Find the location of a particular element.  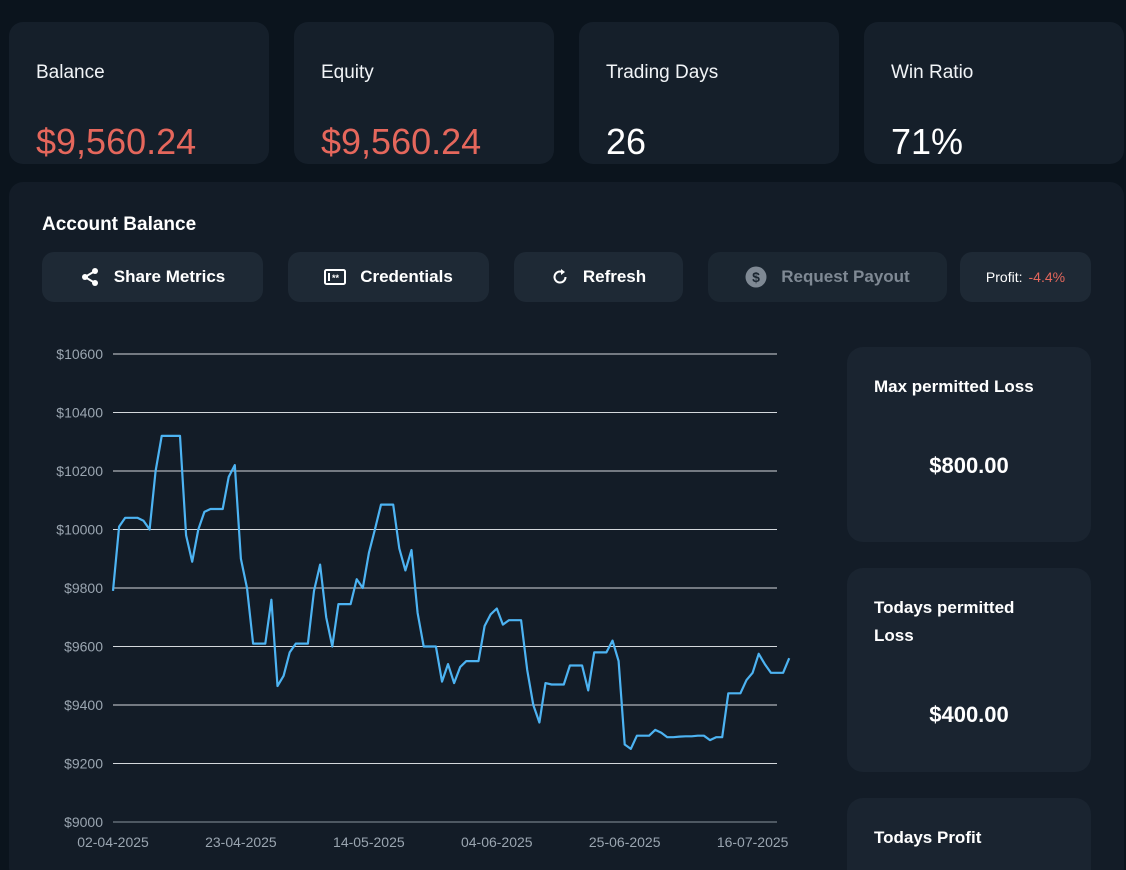

x-tick-label: 04-06-2025 is located at coordinates (497, 842).